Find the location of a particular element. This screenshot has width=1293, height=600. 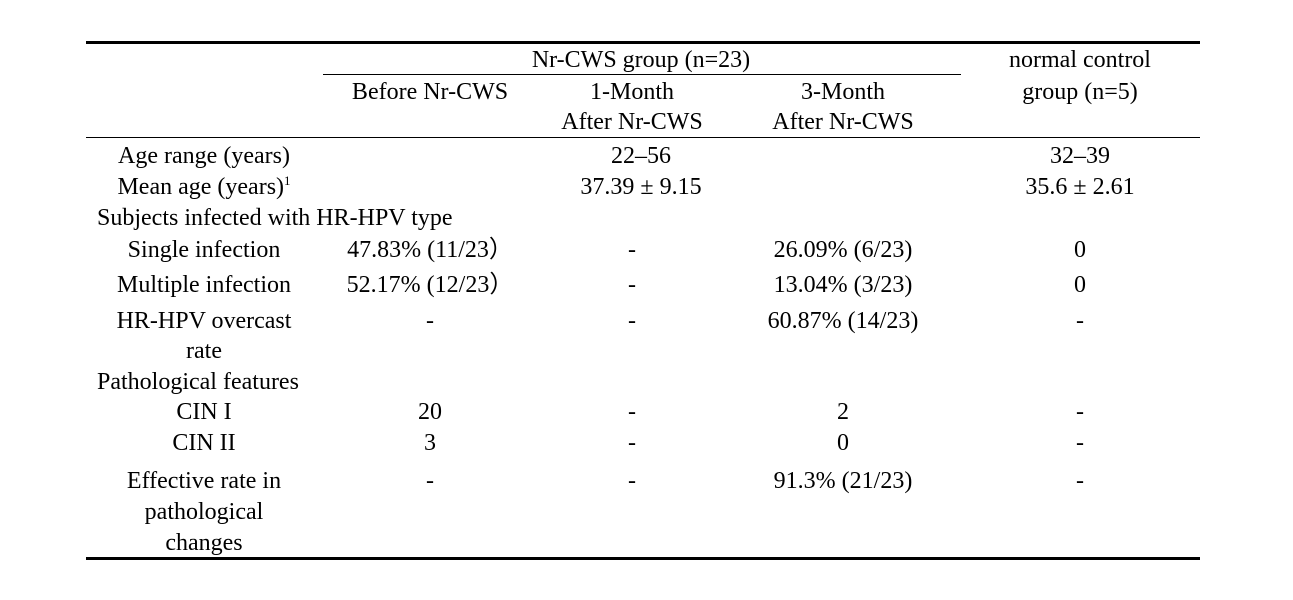

col-header-control-line1: normal control is located at coordinates (1080, 60).